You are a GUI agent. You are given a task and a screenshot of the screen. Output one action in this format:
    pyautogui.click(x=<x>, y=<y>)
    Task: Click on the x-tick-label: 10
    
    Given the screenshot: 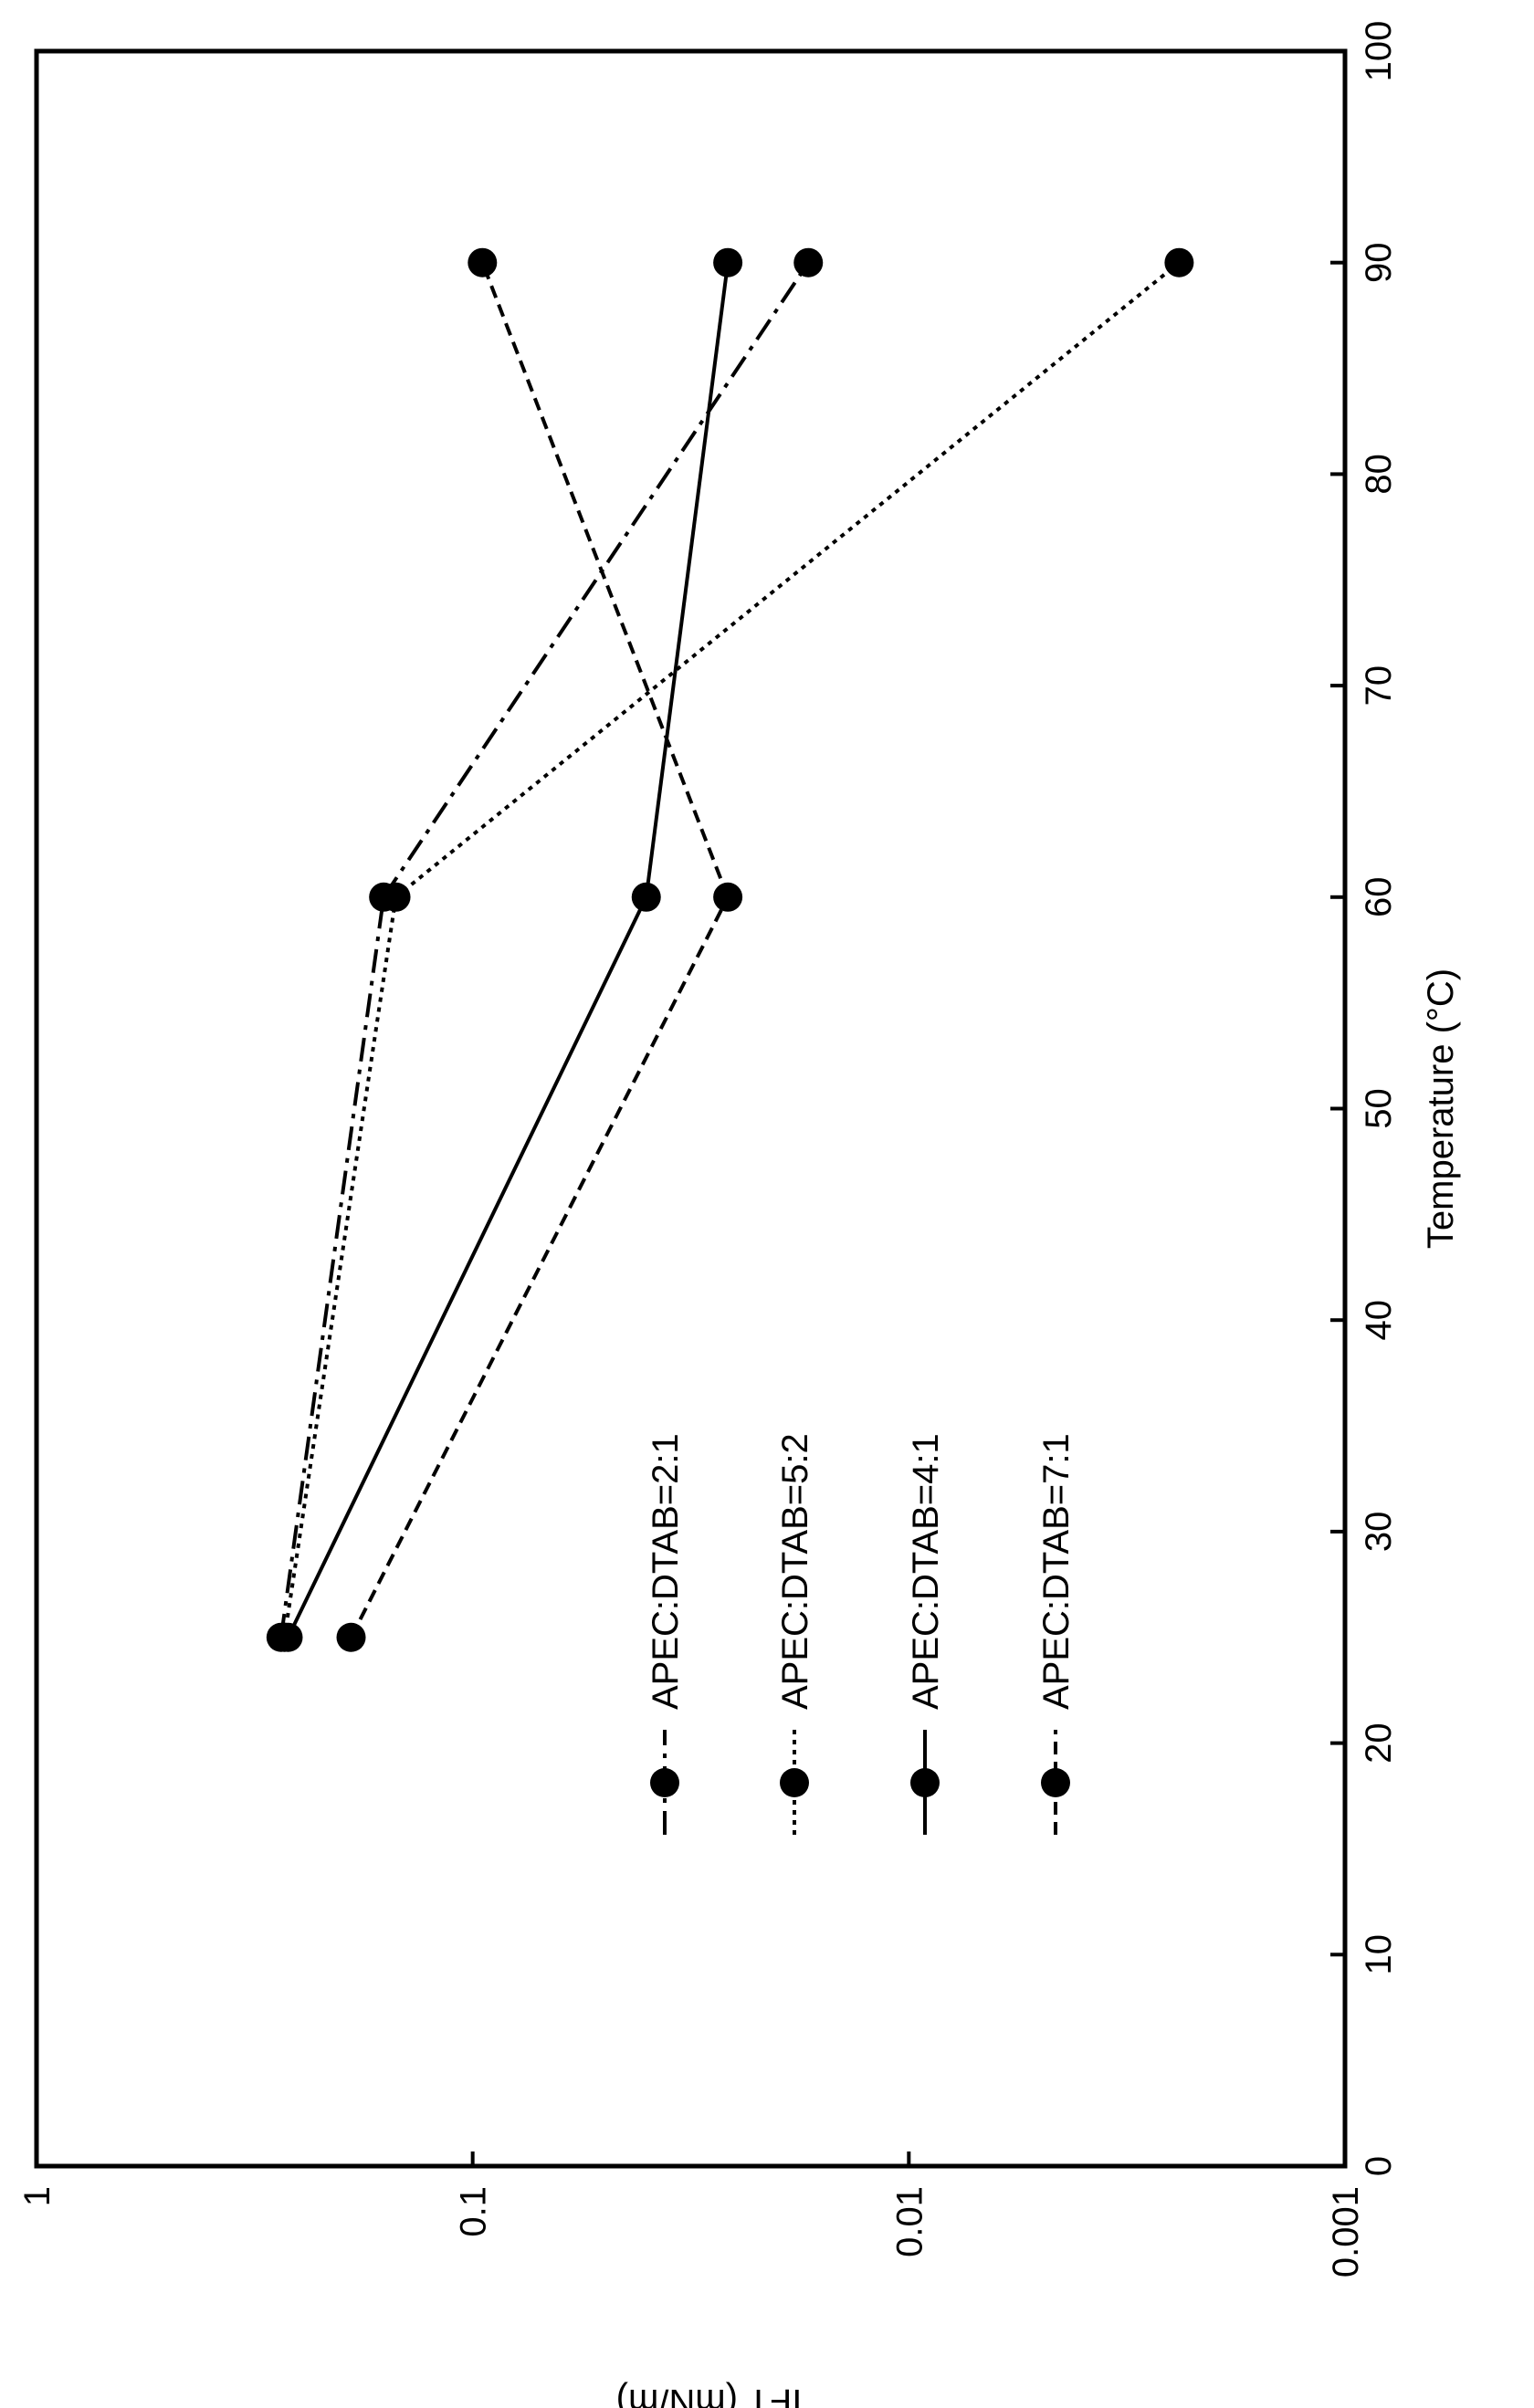 What is the action you would take?
    pyautogui.click(x=1379, y=1955)
    